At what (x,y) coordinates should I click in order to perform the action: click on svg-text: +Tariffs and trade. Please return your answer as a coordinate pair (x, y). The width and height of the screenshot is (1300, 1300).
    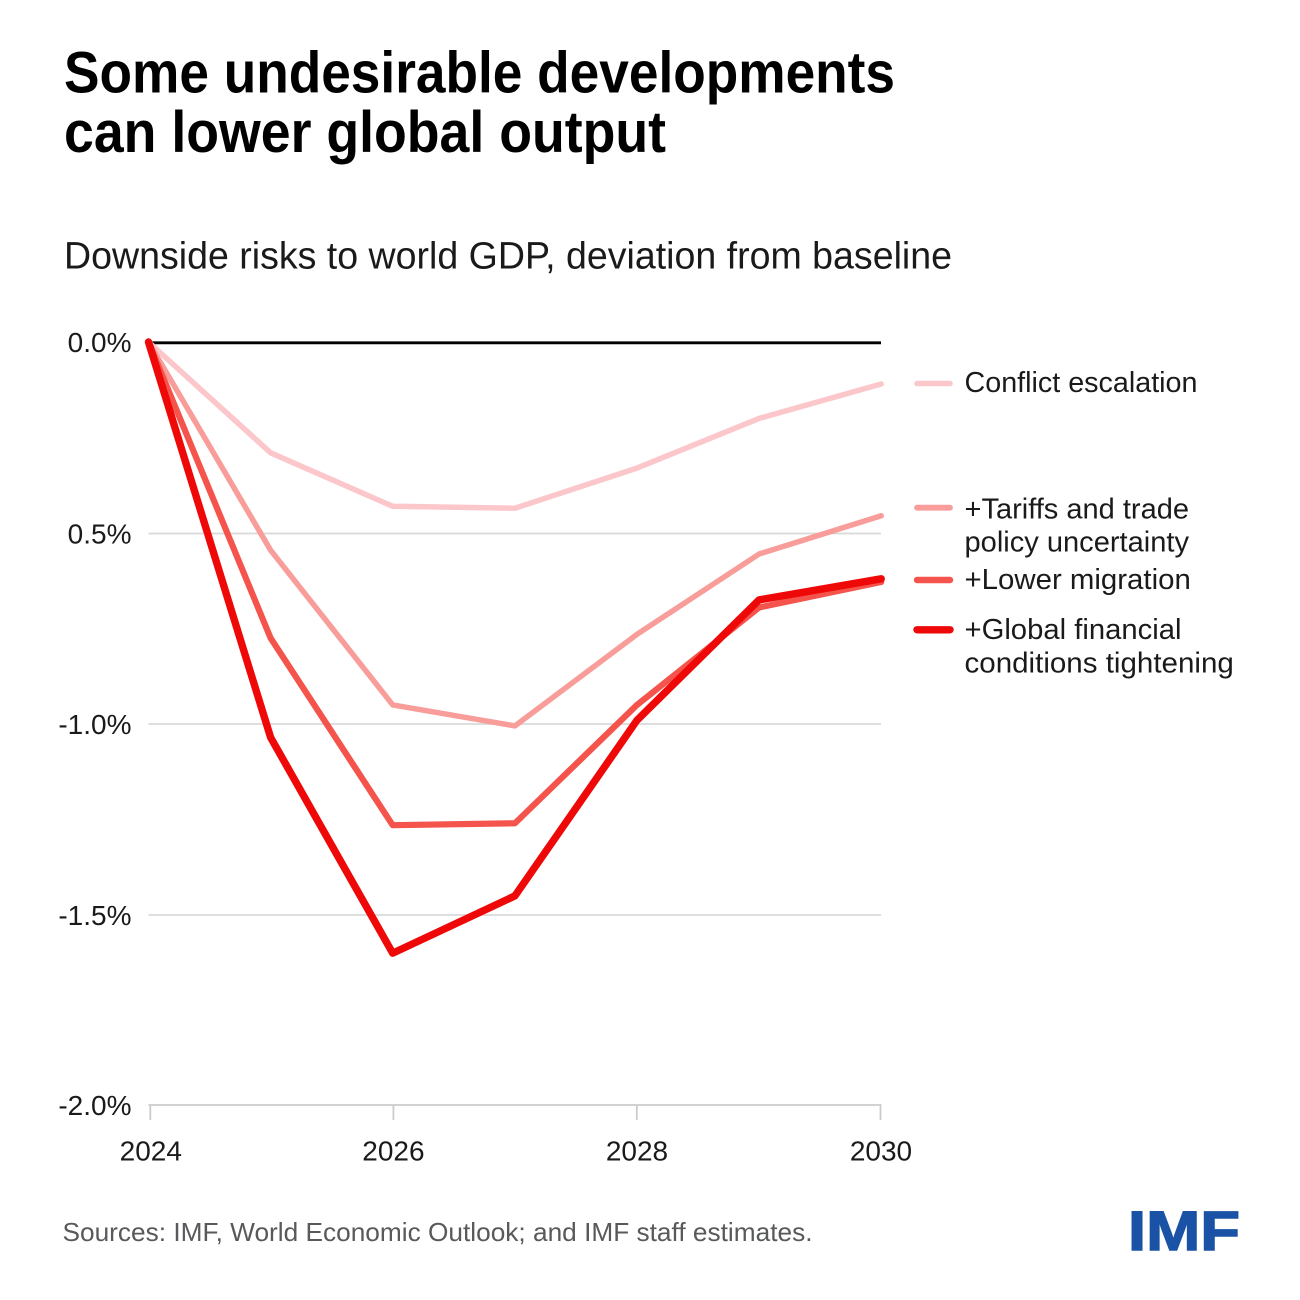
    Looking at the image, I should click on (1077, 510).